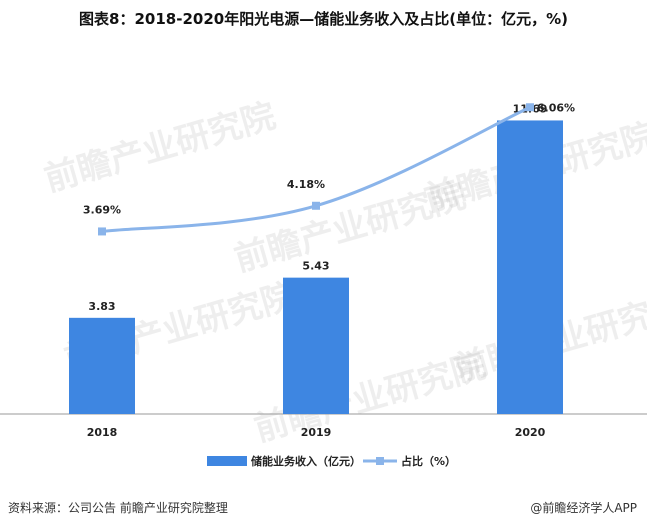  Describe the element at coordinates (530, 432) in the screenshot. I see `x-tick-label: 2020` at that location.